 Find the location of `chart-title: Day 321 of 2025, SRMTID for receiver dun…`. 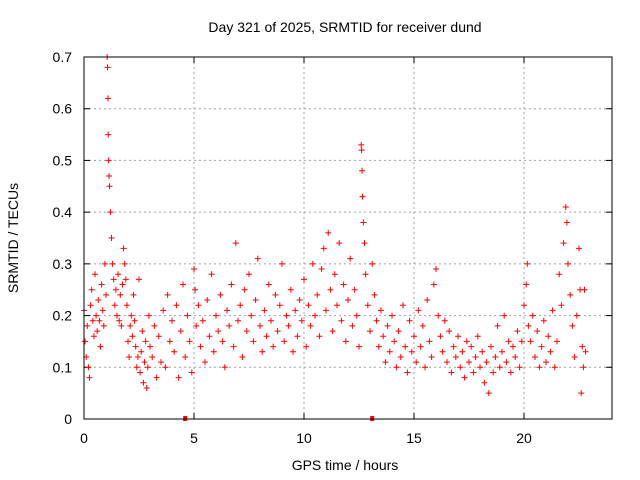

chart-title: Day 321 of 2025, SRMTID for receiver dun… is located at coordinates (344, 27).